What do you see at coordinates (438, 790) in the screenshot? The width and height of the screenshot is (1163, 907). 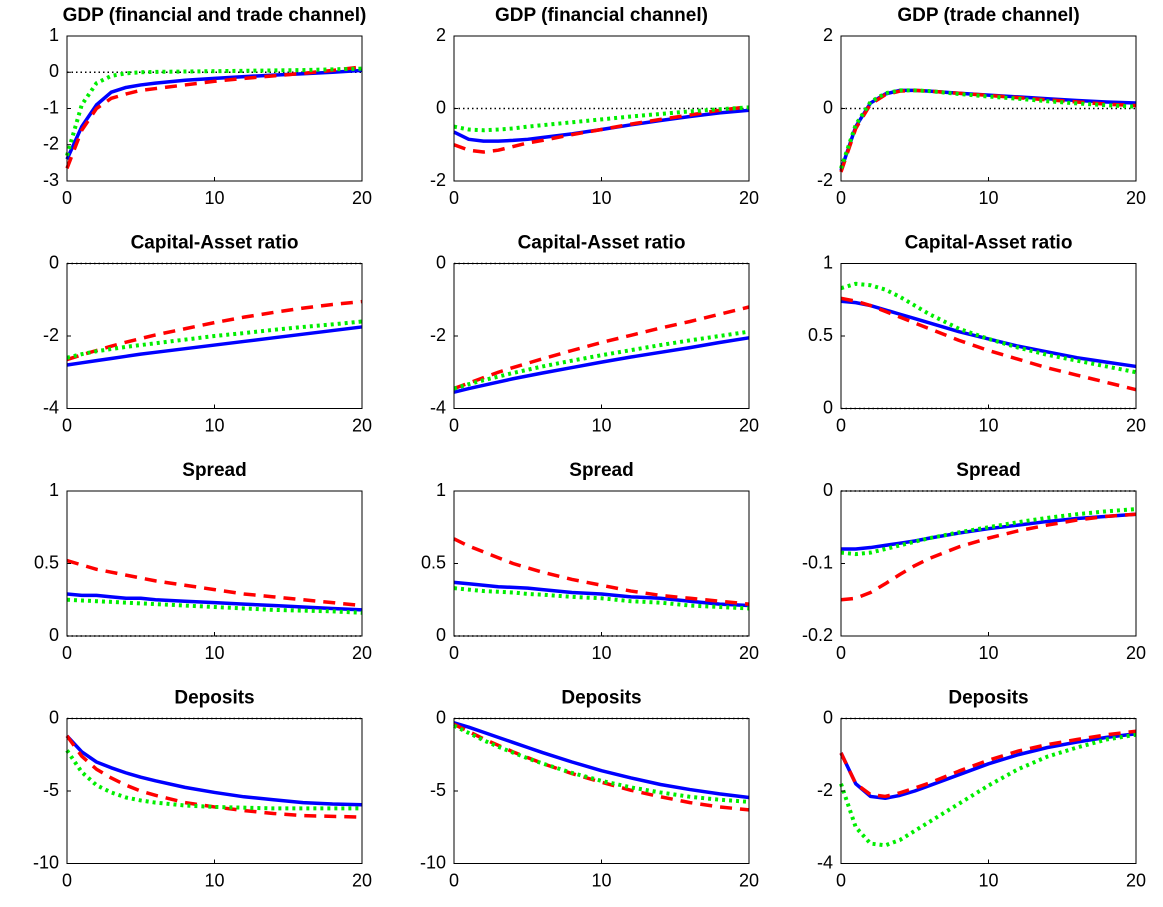 I see `y-tick-label: -5` at bounding box center [438, 790].